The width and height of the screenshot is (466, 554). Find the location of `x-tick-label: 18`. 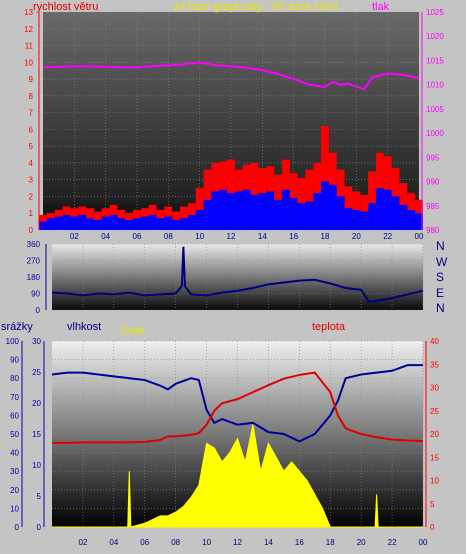

x-tick-label: 18 is located at coordinates (325, 236).